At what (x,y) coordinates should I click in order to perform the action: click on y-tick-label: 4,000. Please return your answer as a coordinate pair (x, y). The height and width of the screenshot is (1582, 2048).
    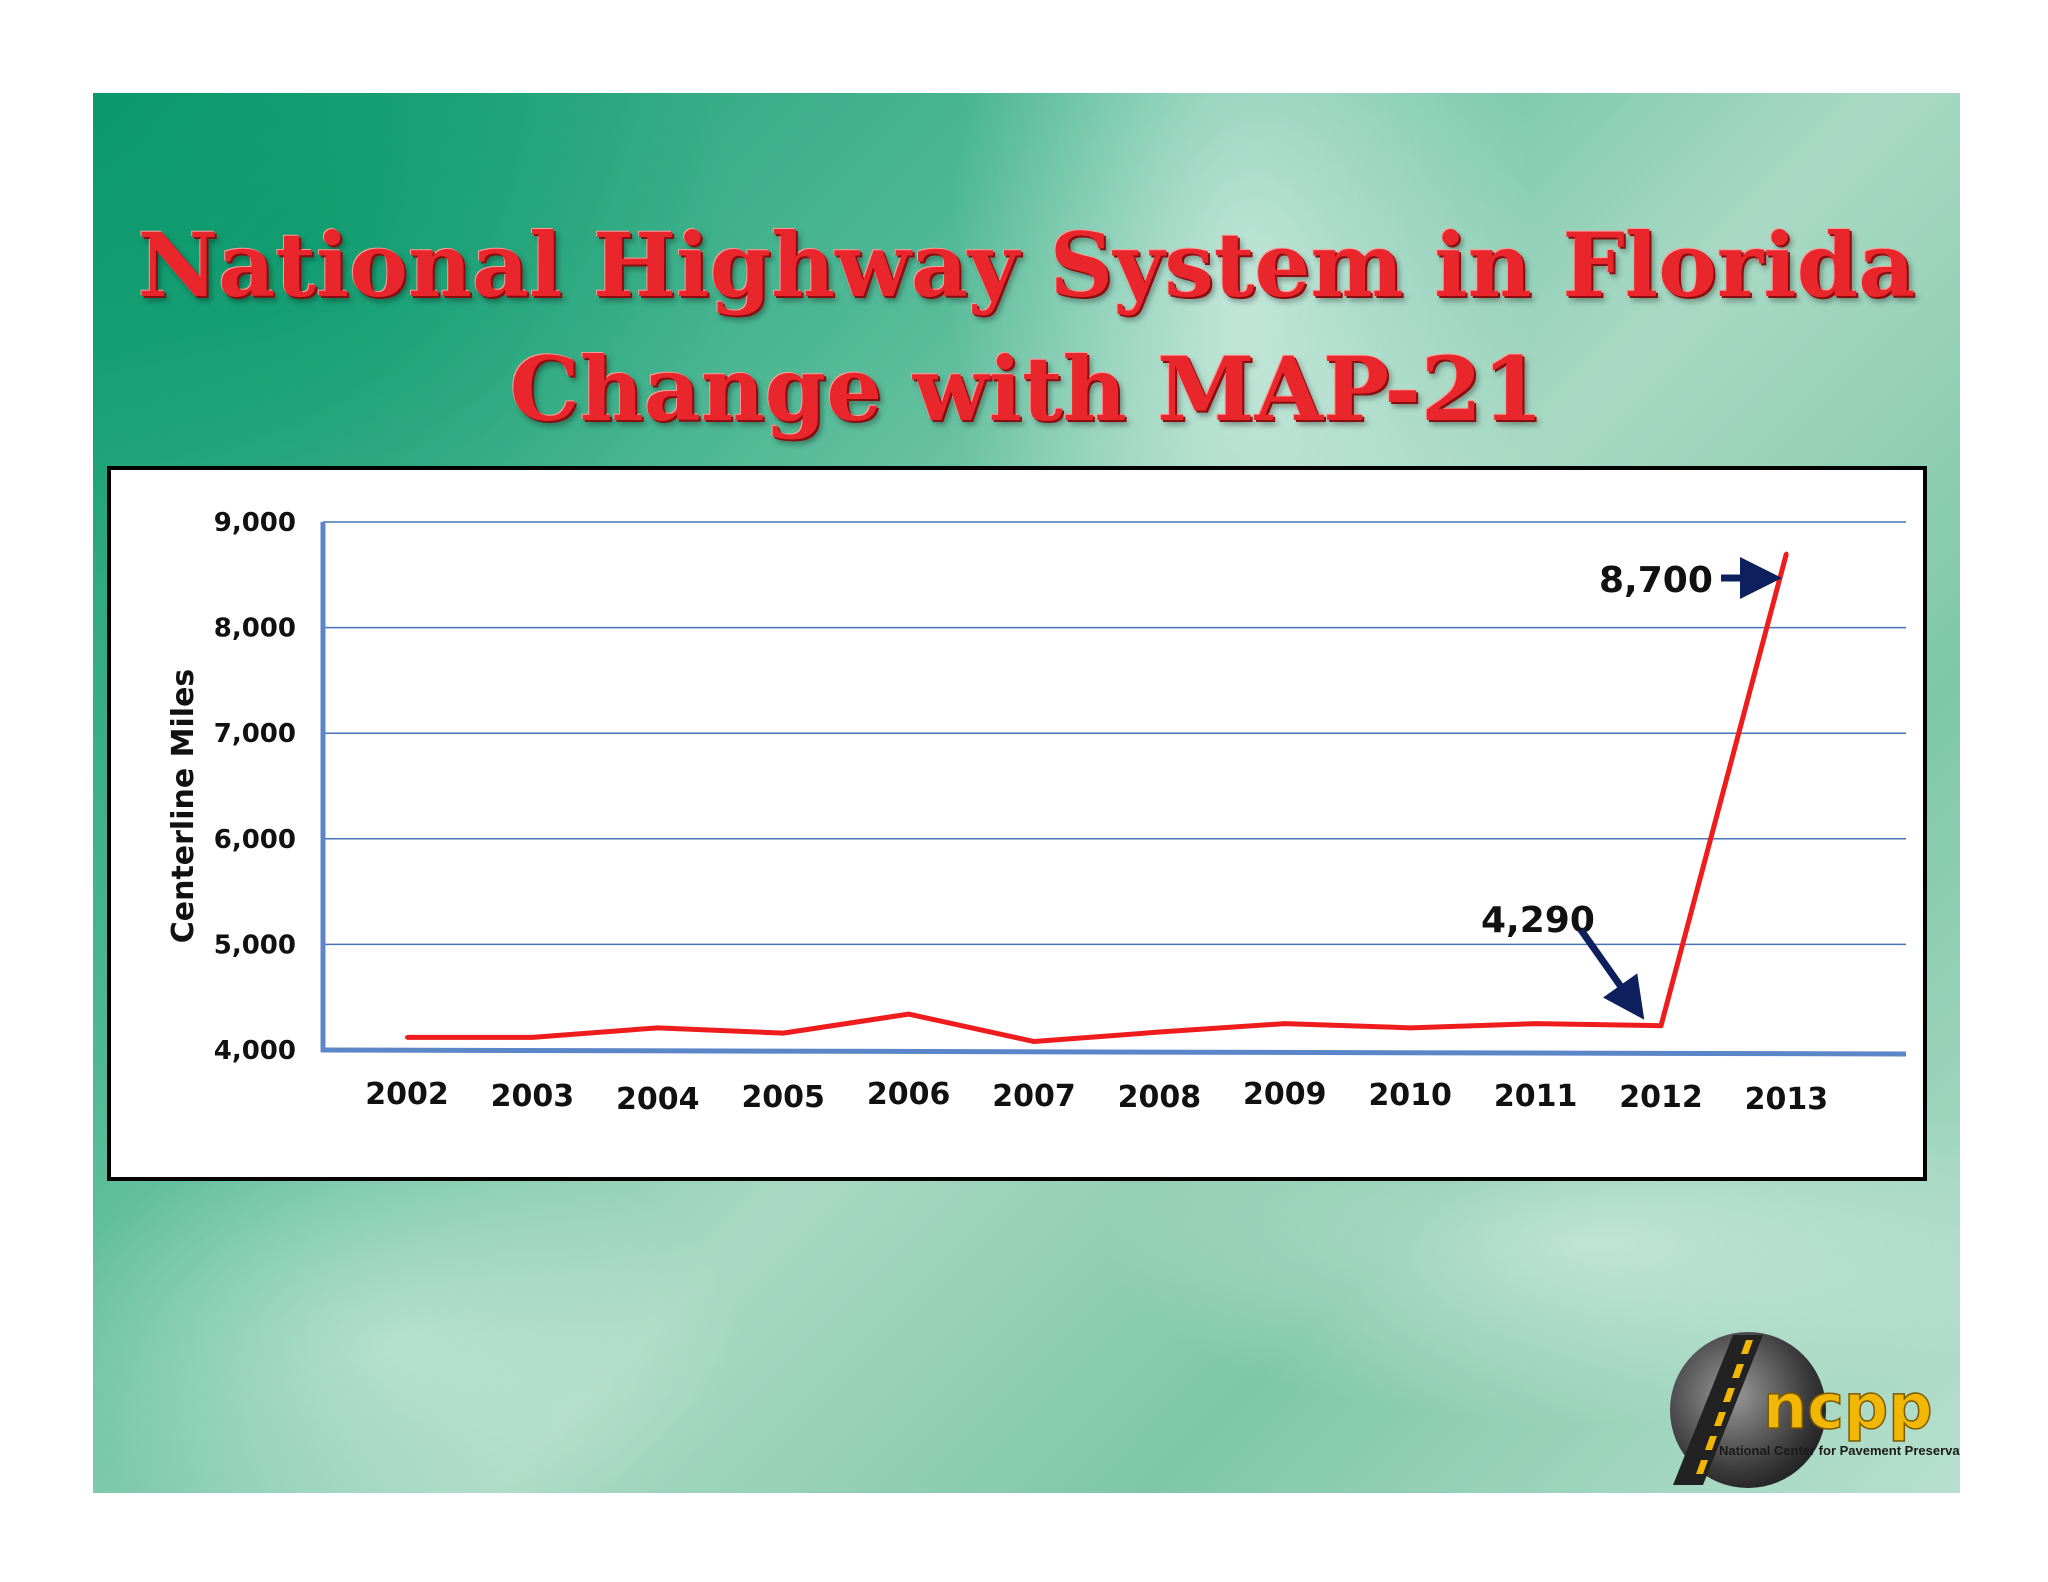
    Looking at the image, I should click on (255, 1051).